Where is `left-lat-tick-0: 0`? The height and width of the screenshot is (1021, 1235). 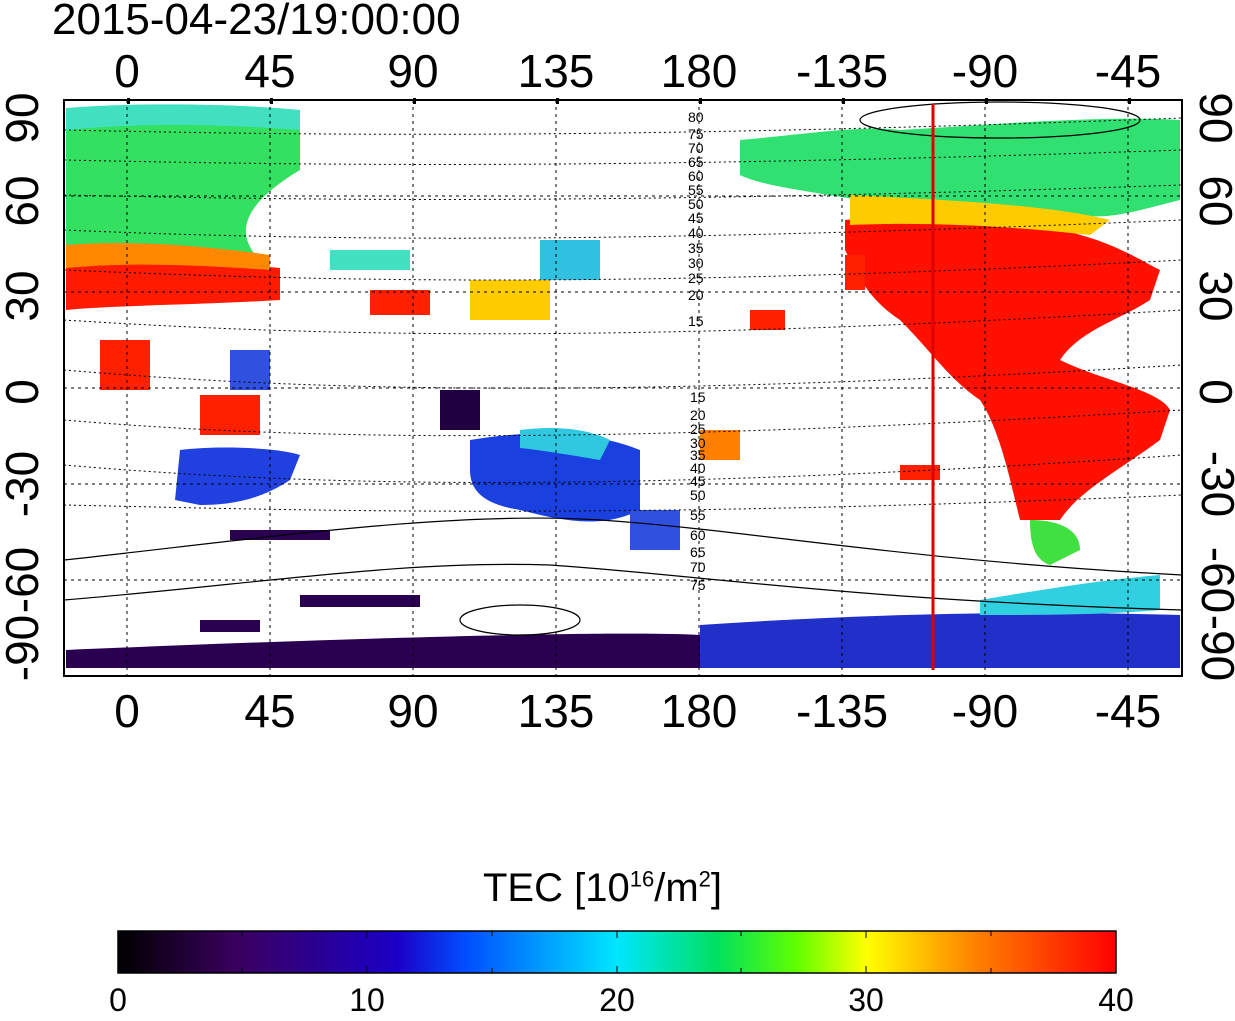
left-lat-tick-0: 0 is located at coordinates (24, 392).